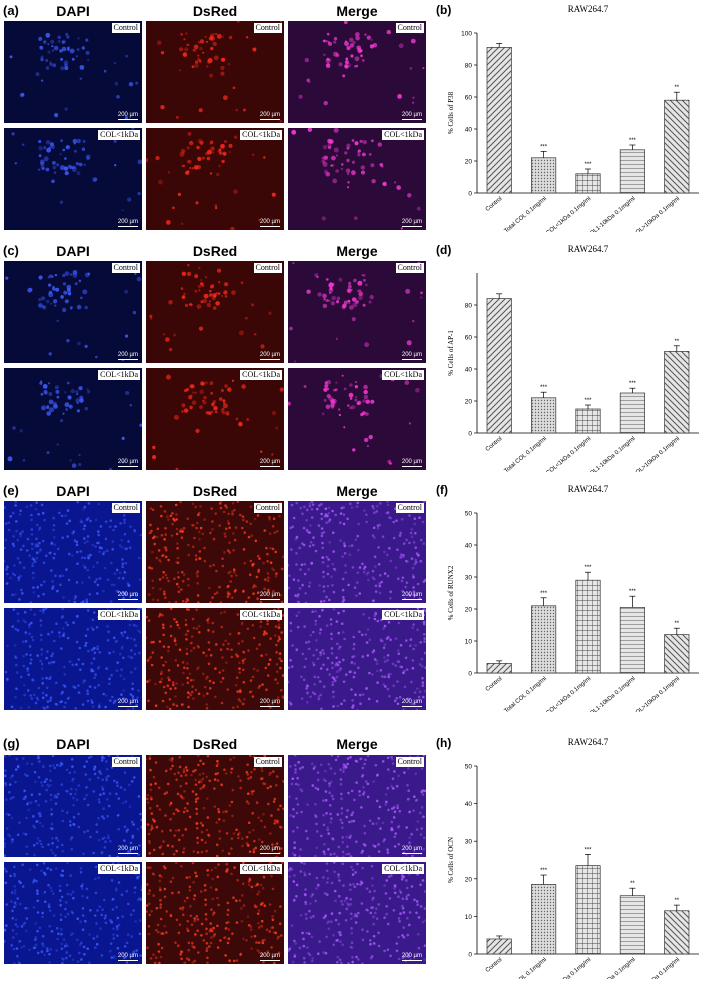 The height and width of the screenshot is (986, 709). I want to click on condition-label: COL<1kDa, so click(403, 375).